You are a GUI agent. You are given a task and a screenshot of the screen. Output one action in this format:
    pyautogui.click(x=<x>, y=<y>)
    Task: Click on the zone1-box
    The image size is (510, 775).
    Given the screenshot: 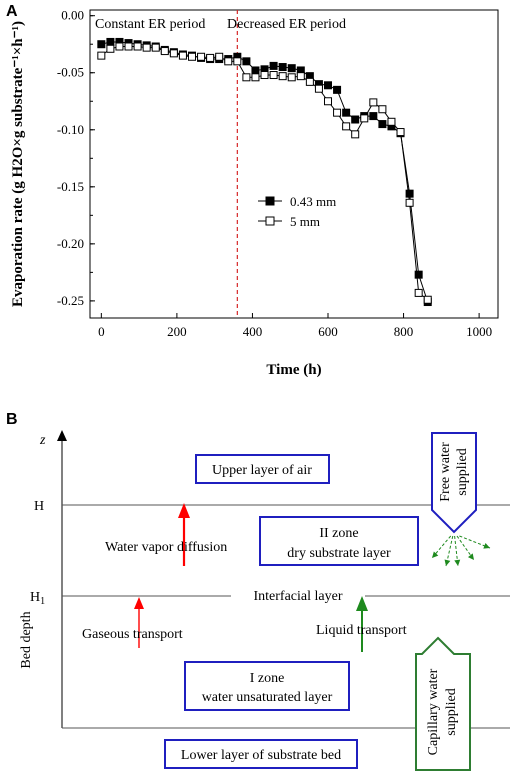 What is the action you would take?
    pyautogui.click(x=267, y=686)
    